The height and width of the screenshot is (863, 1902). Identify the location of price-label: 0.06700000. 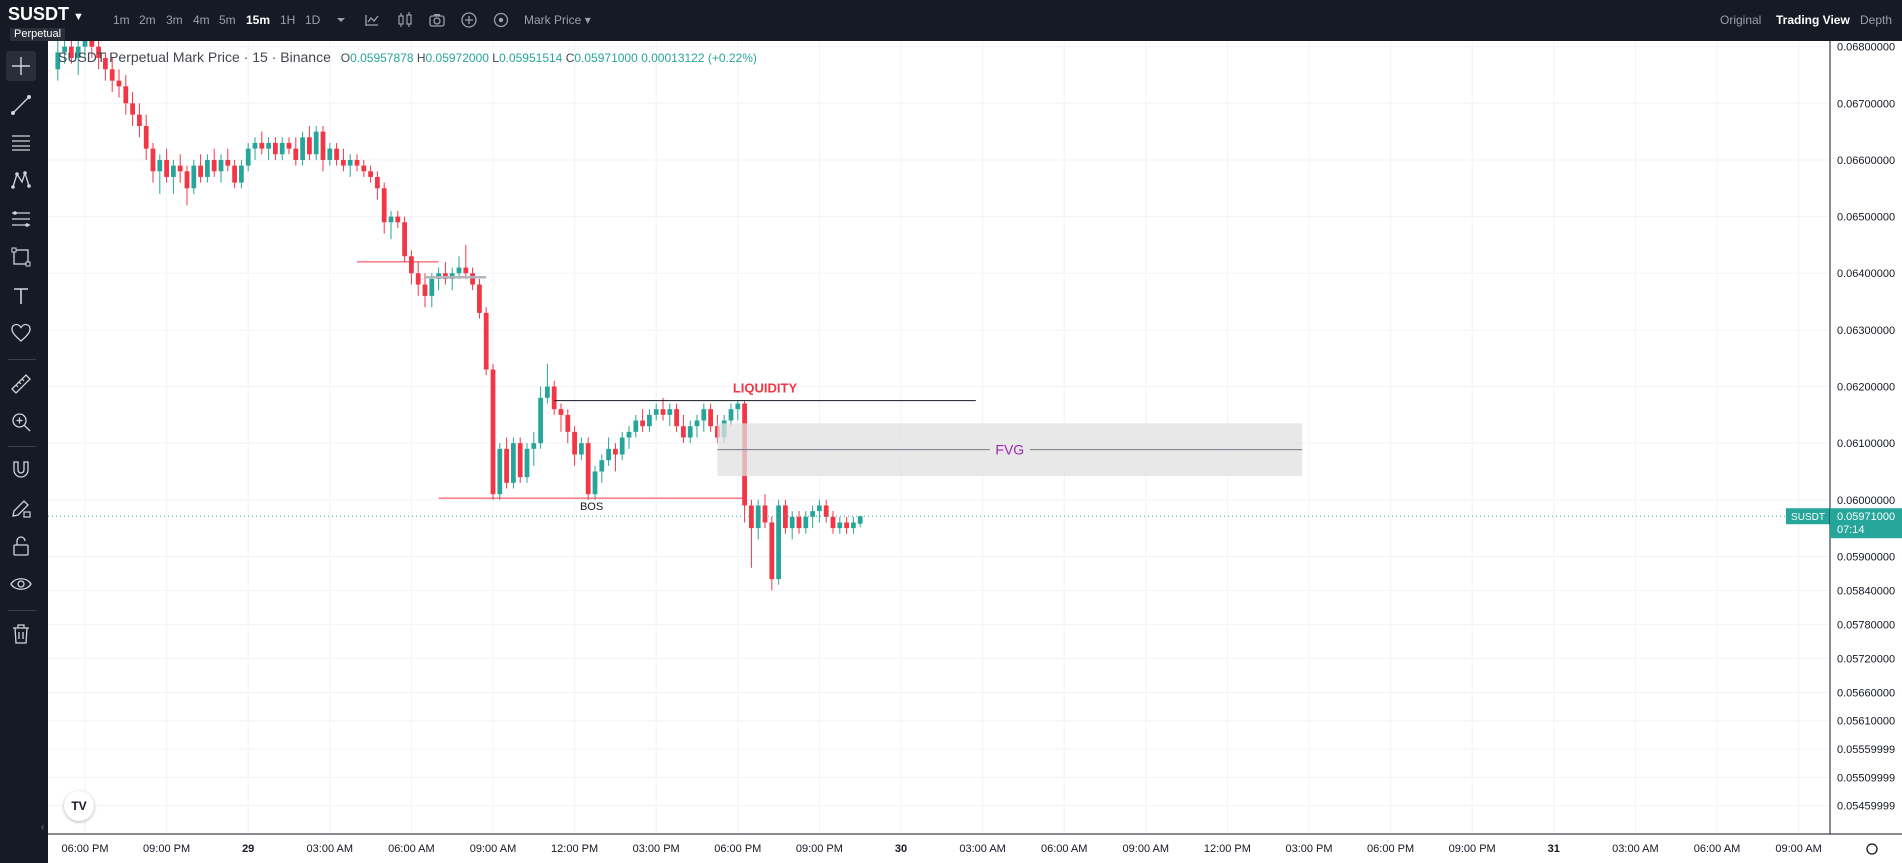
(1866, 104).